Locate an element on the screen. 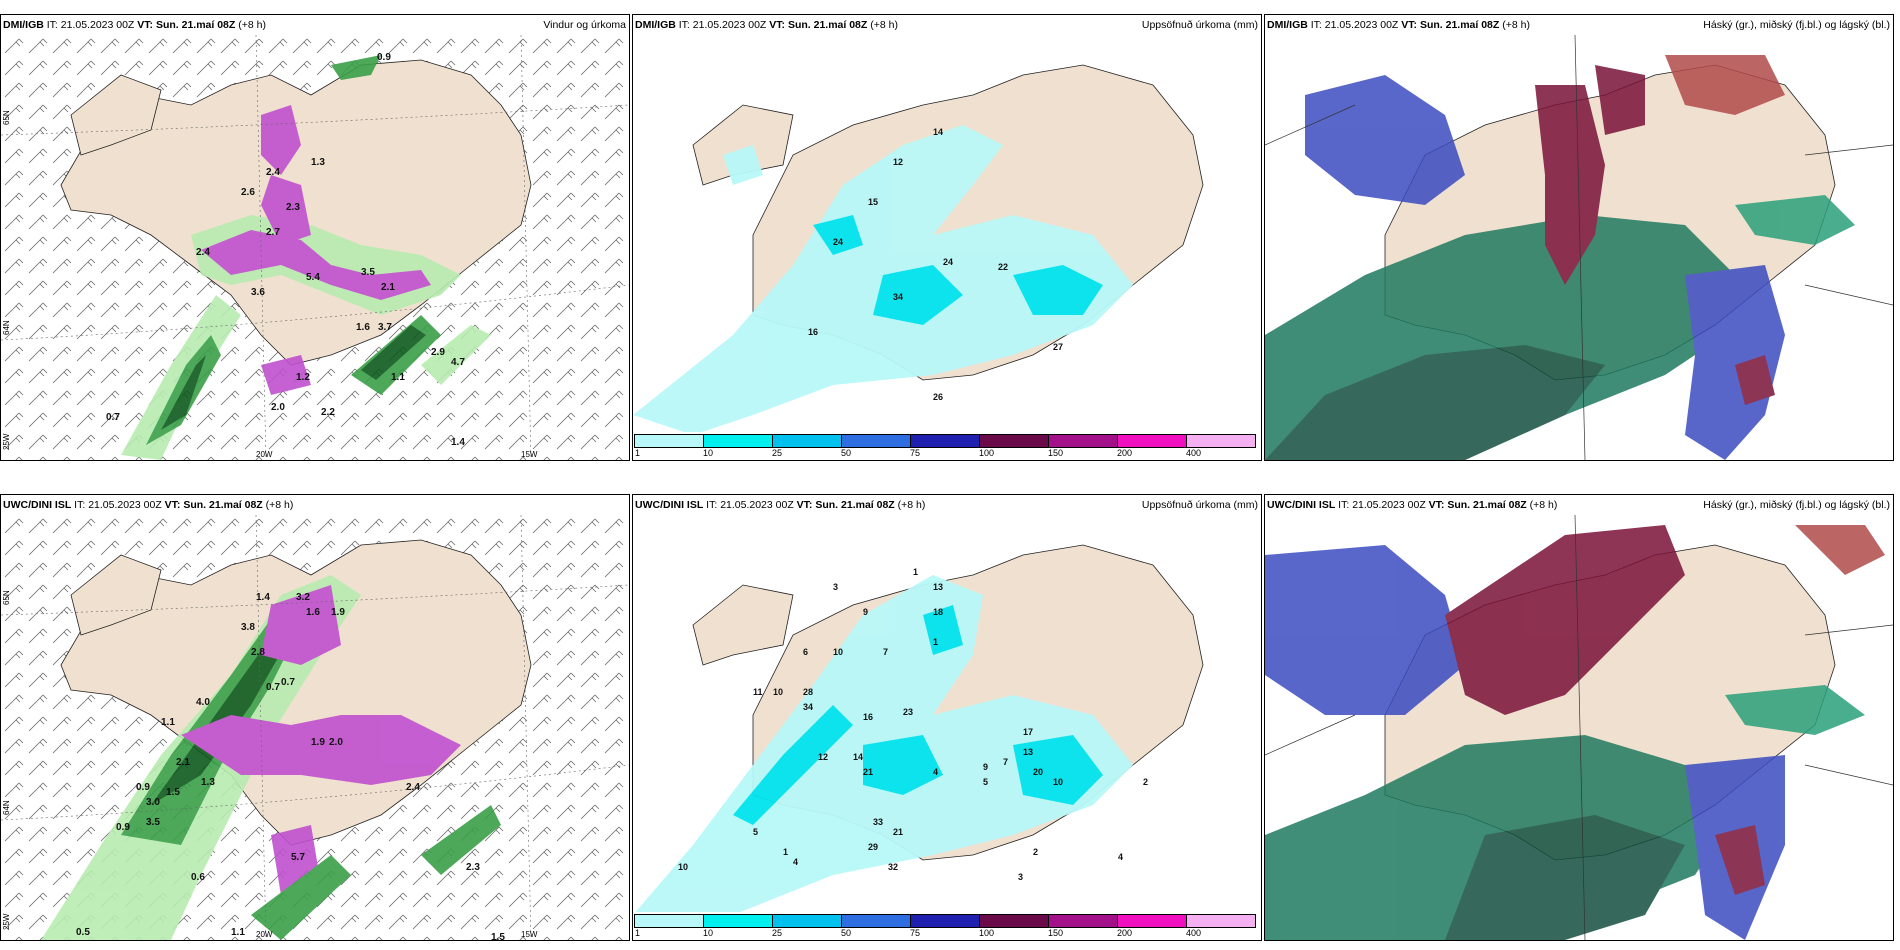 The width and height of the screenshot is (1900, 950). svg-text: 1.3 is located at coordinates (318, 162).